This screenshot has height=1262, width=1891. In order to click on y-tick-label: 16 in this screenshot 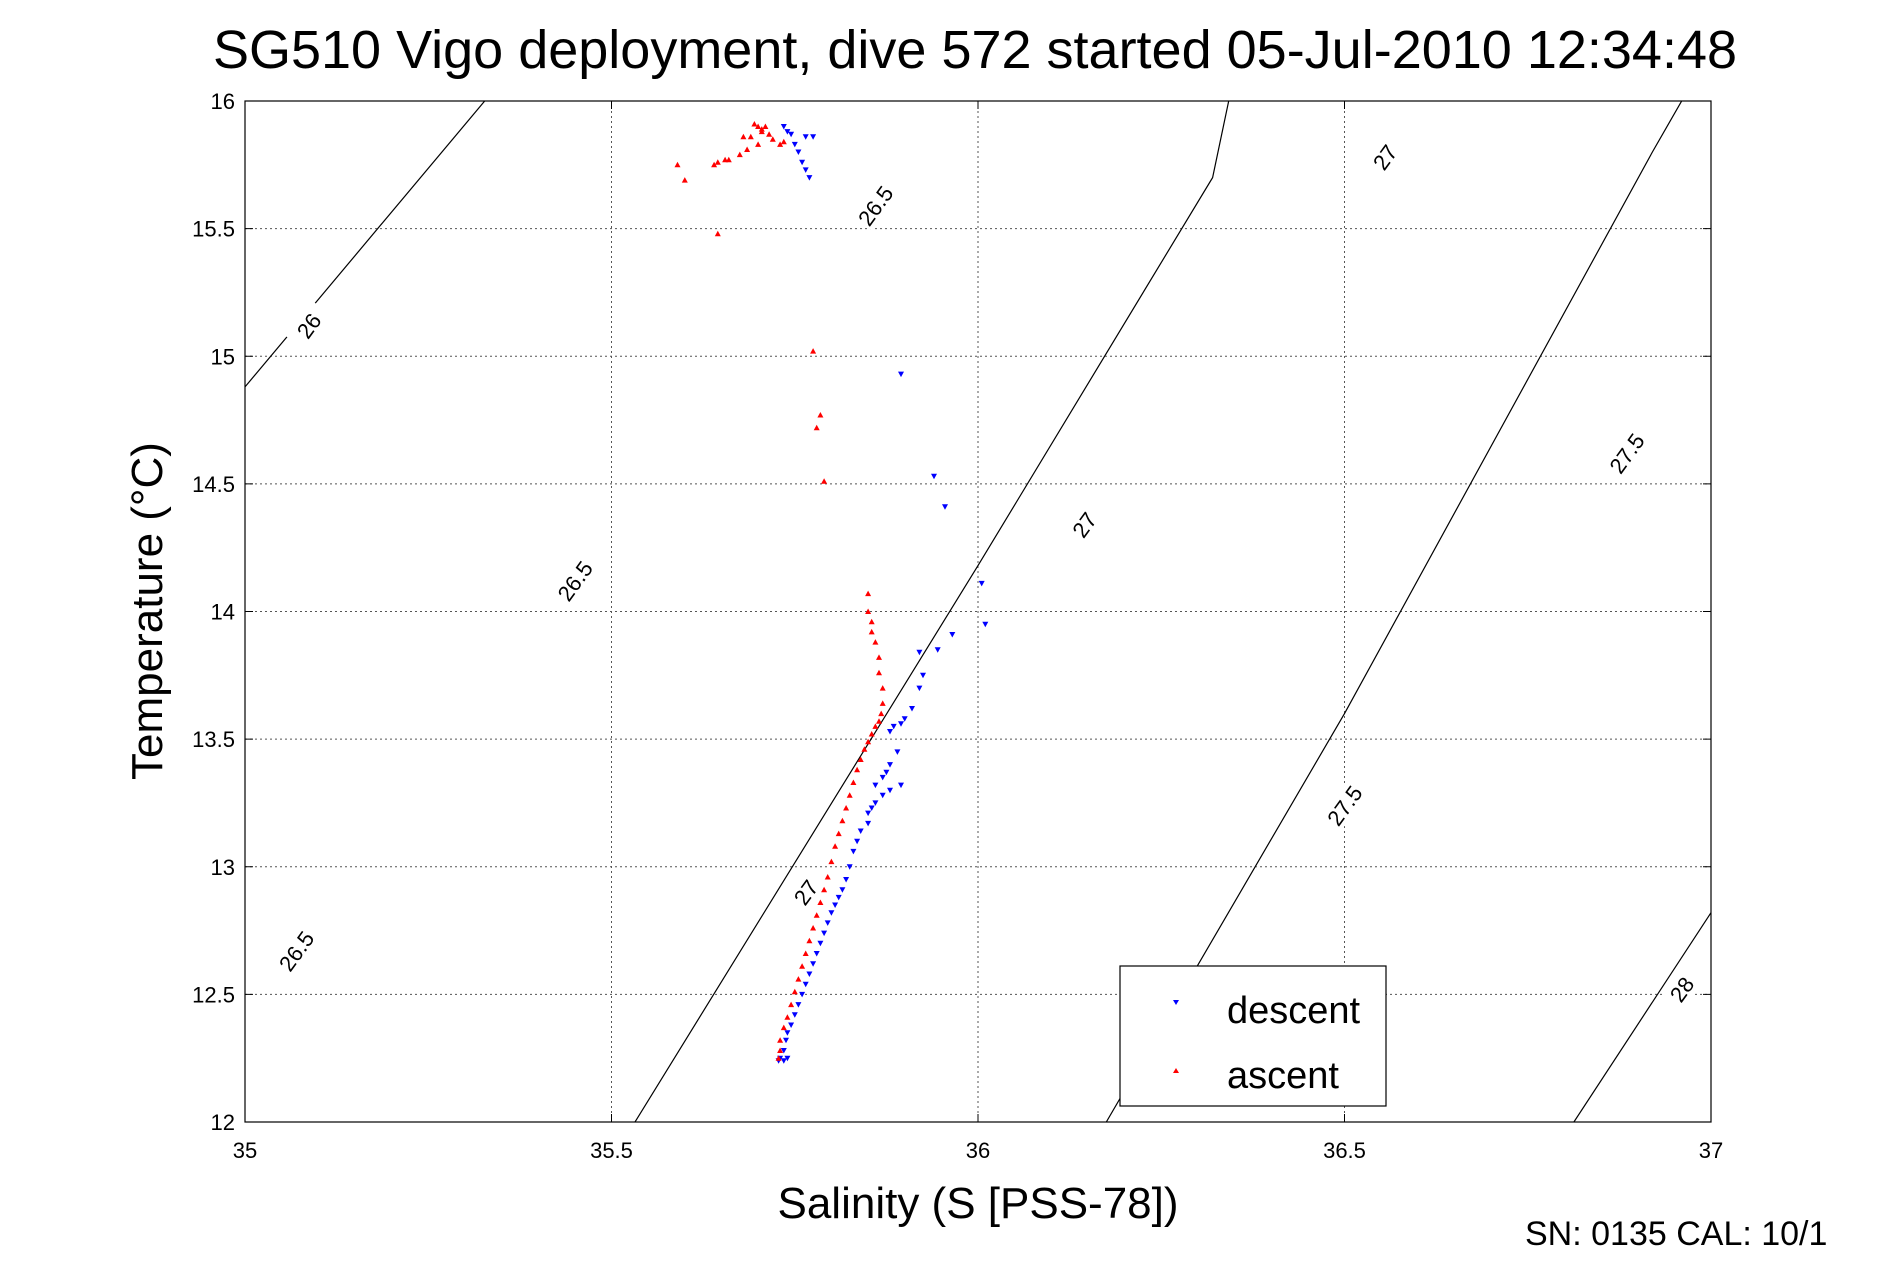, I will do `click(223, 101)`.